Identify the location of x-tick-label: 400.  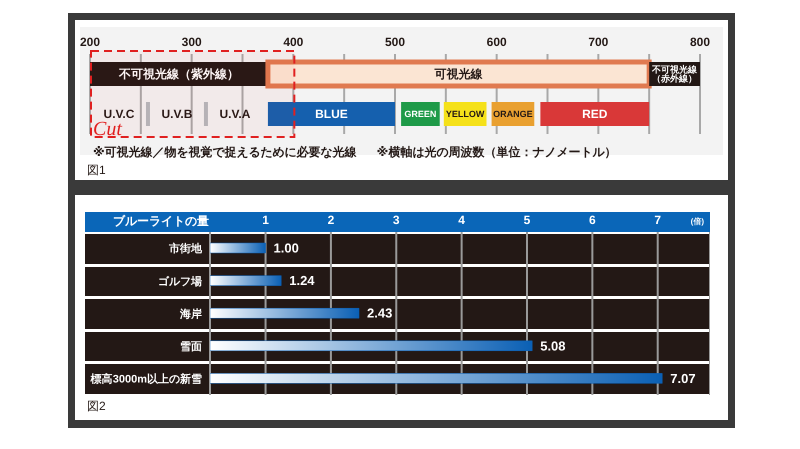
(293, 42).